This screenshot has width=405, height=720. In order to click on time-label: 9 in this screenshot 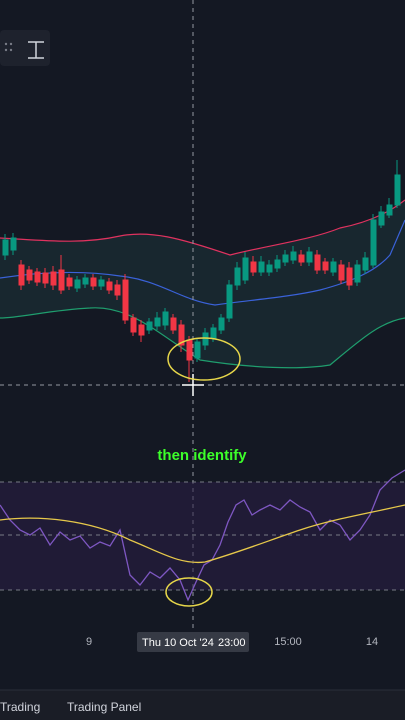, I will do `click(89, 642)`.